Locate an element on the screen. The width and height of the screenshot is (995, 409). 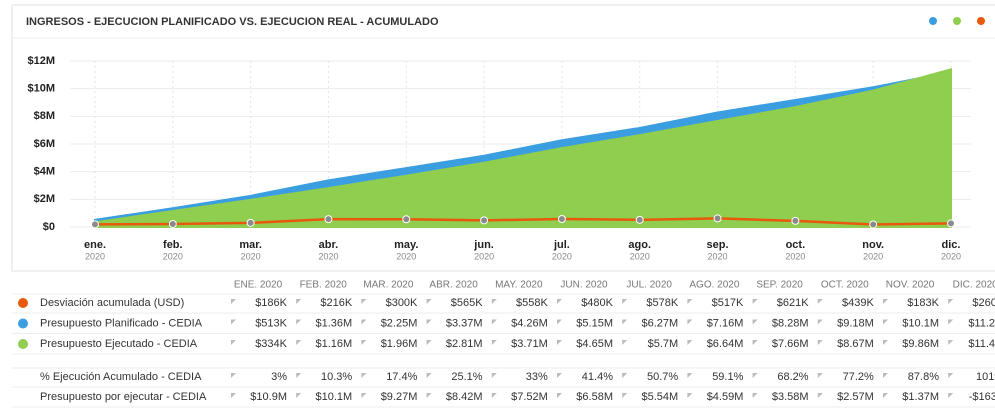
x-tick-label: ago. is located at coordinates (639, 245).